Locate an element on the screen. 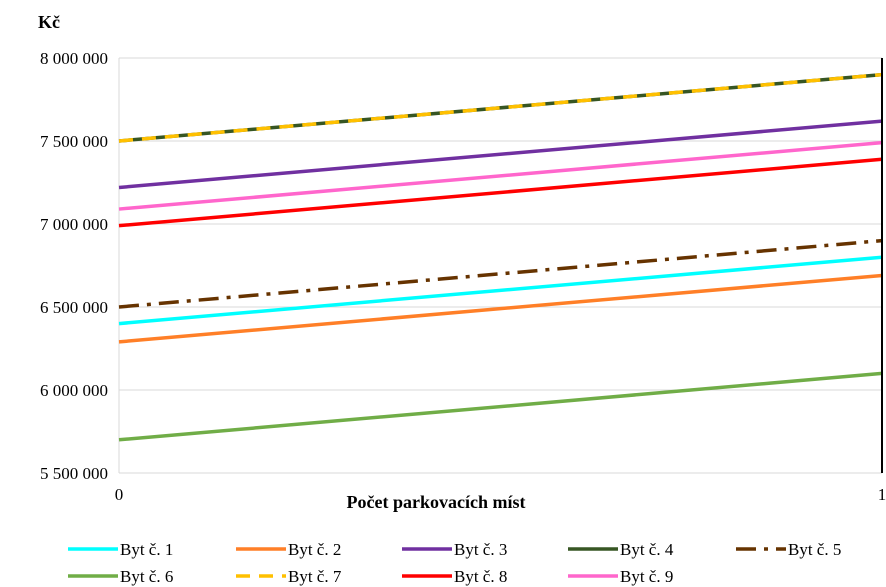 Image resolution: width=886 pixels, height=587 pixels. legend-item: Byt č. 6 is located at coordinates (120, 576).